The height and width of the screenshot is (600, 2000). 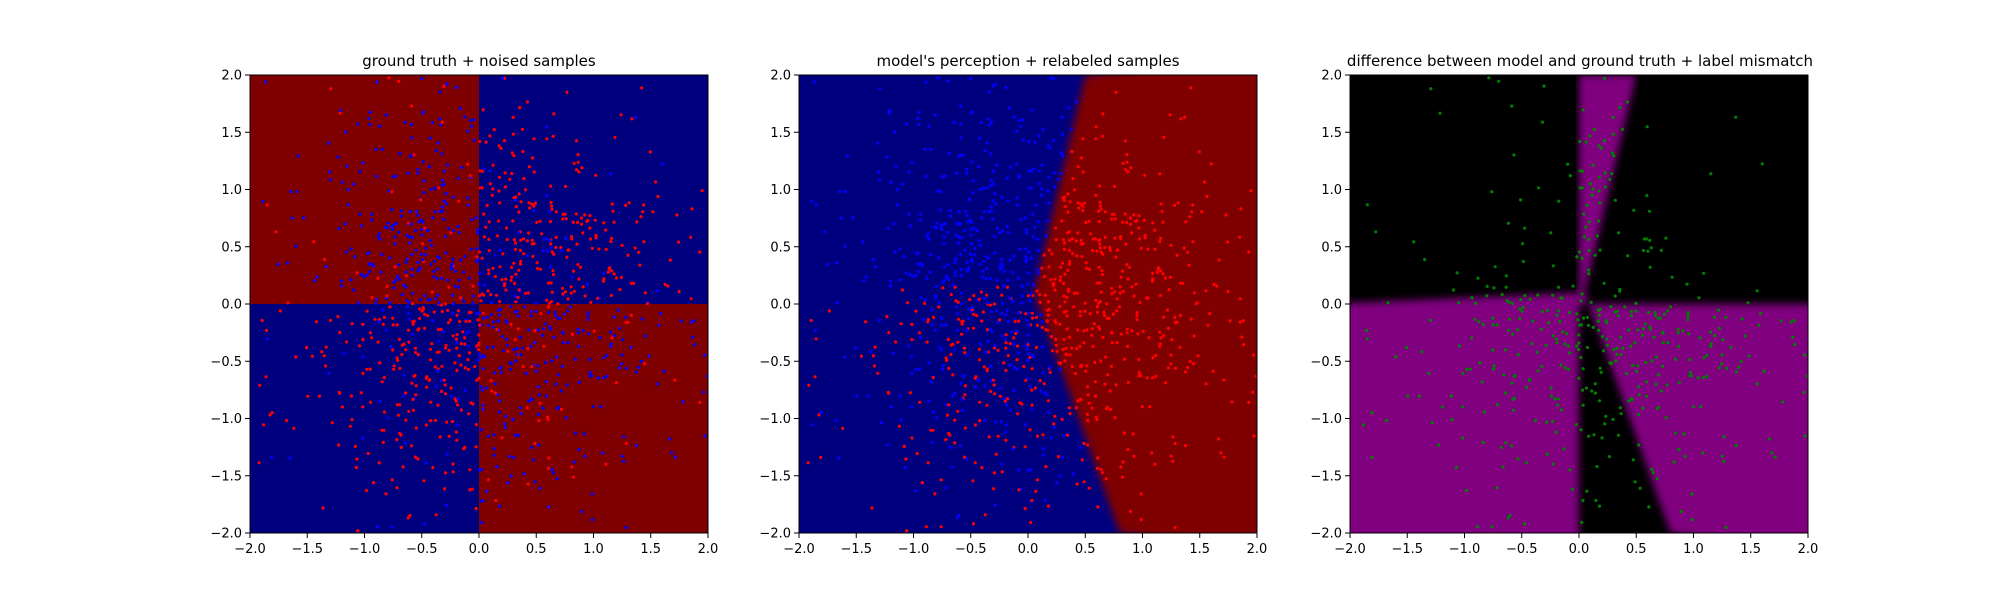 I want to click on y-tick-label: −1.0, so click(x=1326, y=419).